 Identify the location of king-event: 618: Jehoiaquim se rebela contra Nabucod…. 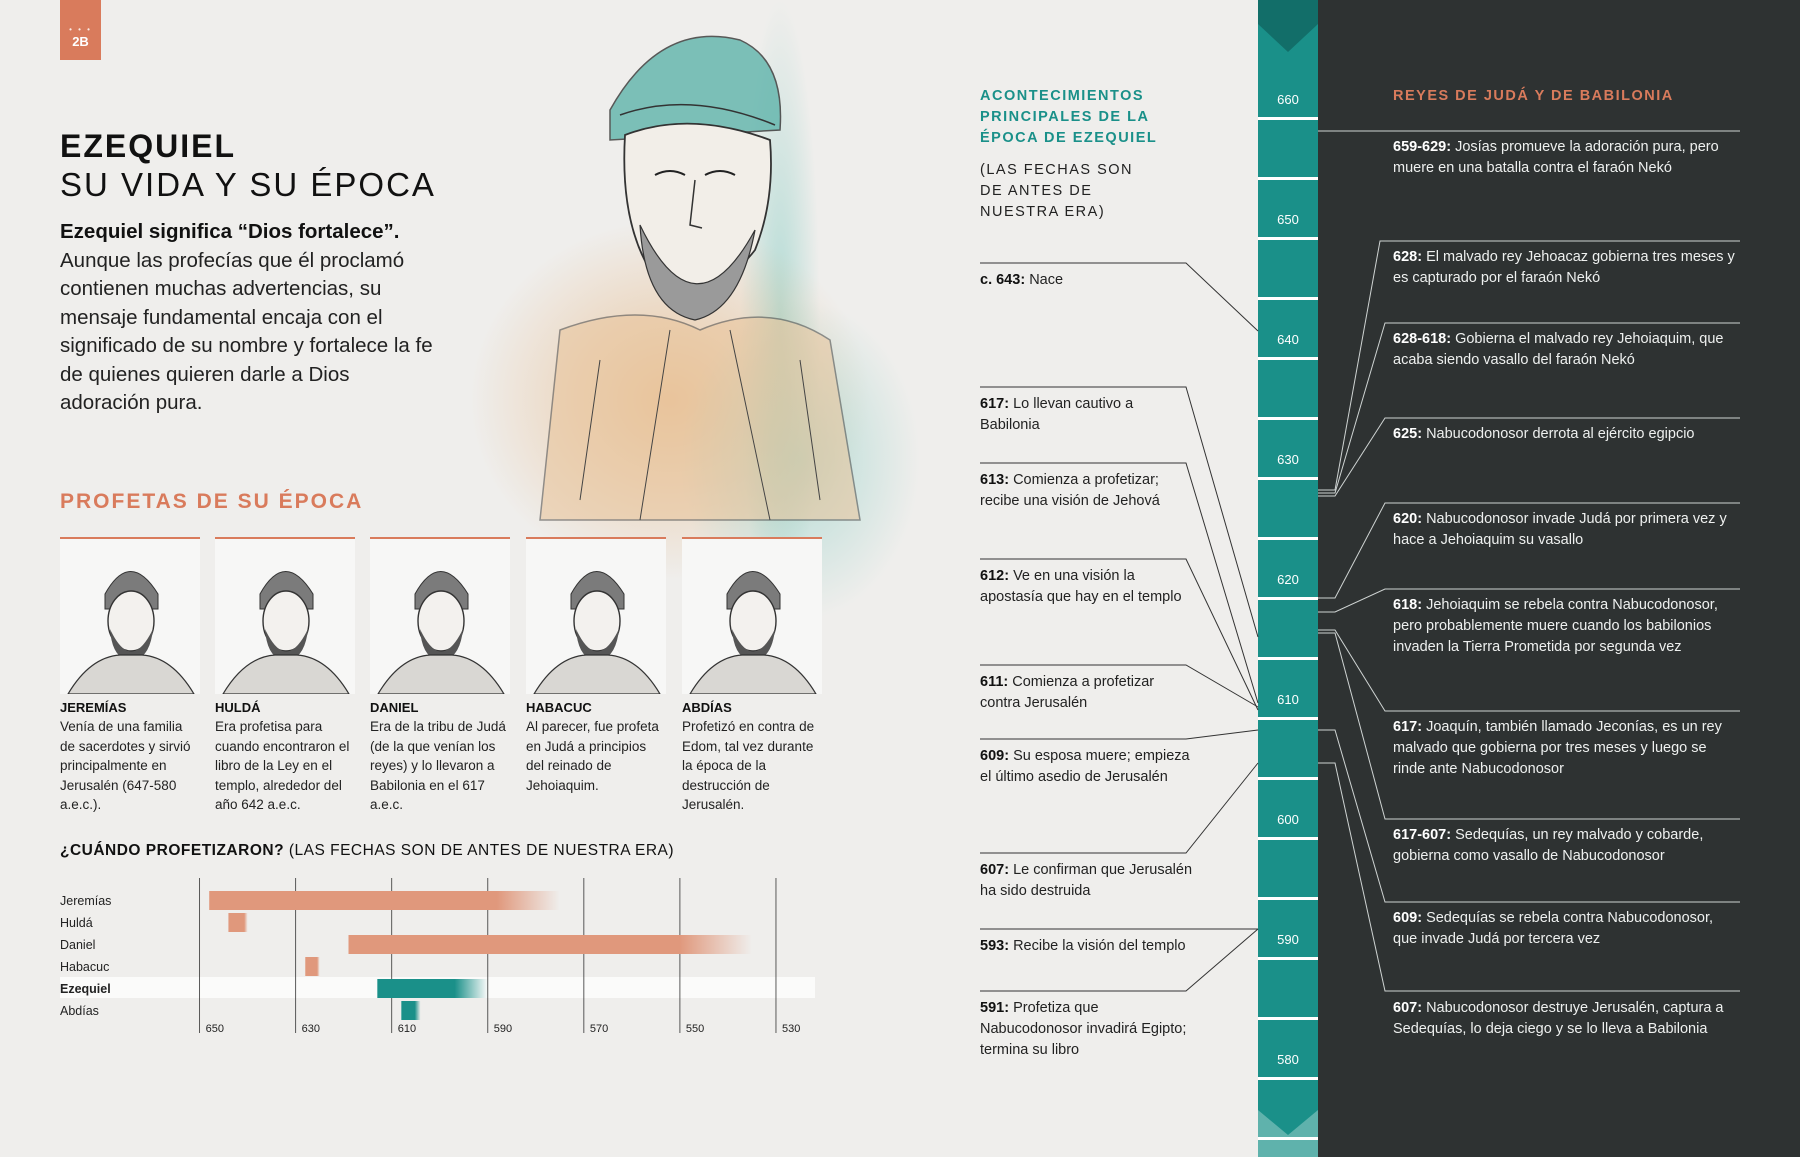
(1565, 626).